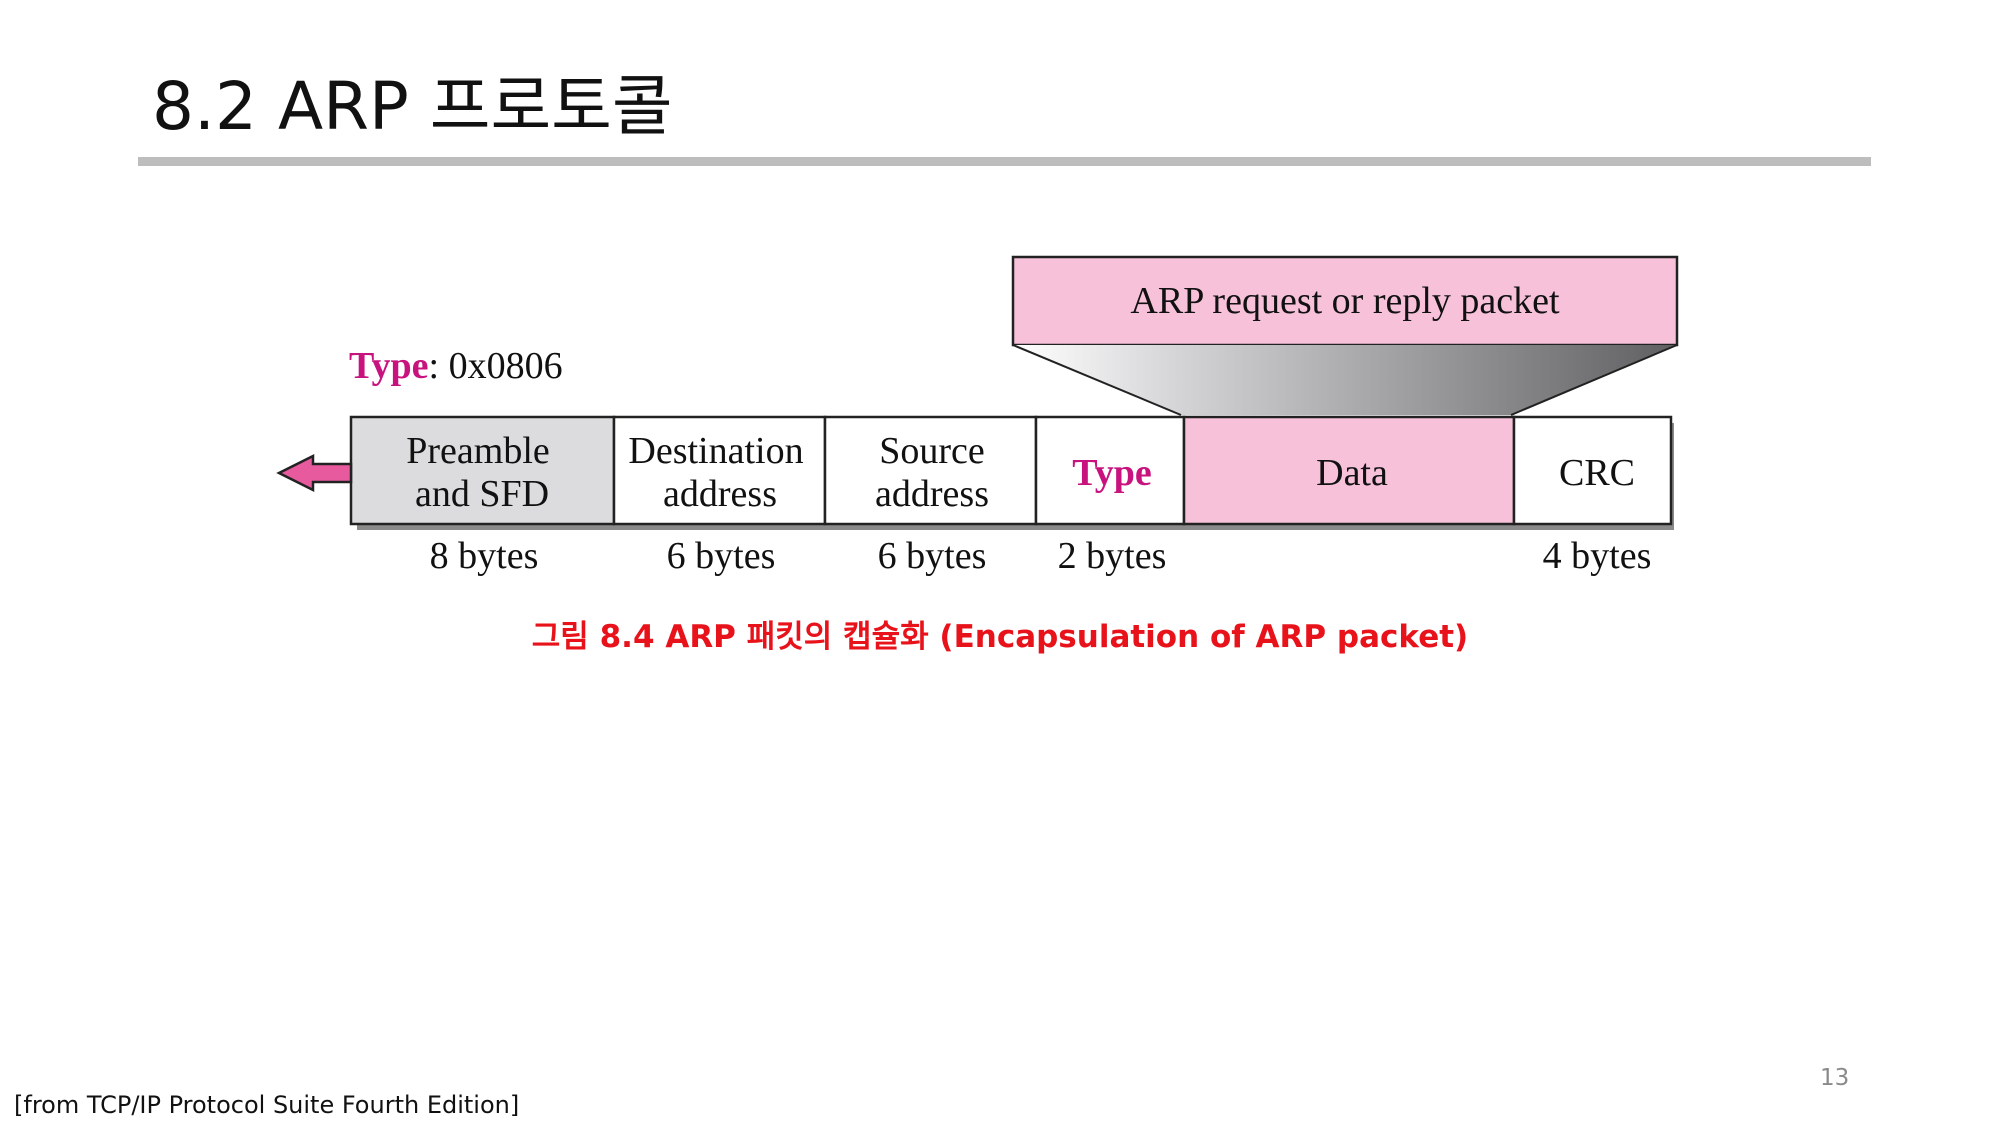 The width and height of the screenshot is (2000, 1125). Describe the element at coordinates (314, 473) in the screenshot. I see `direction-arrow-icon` at that location.